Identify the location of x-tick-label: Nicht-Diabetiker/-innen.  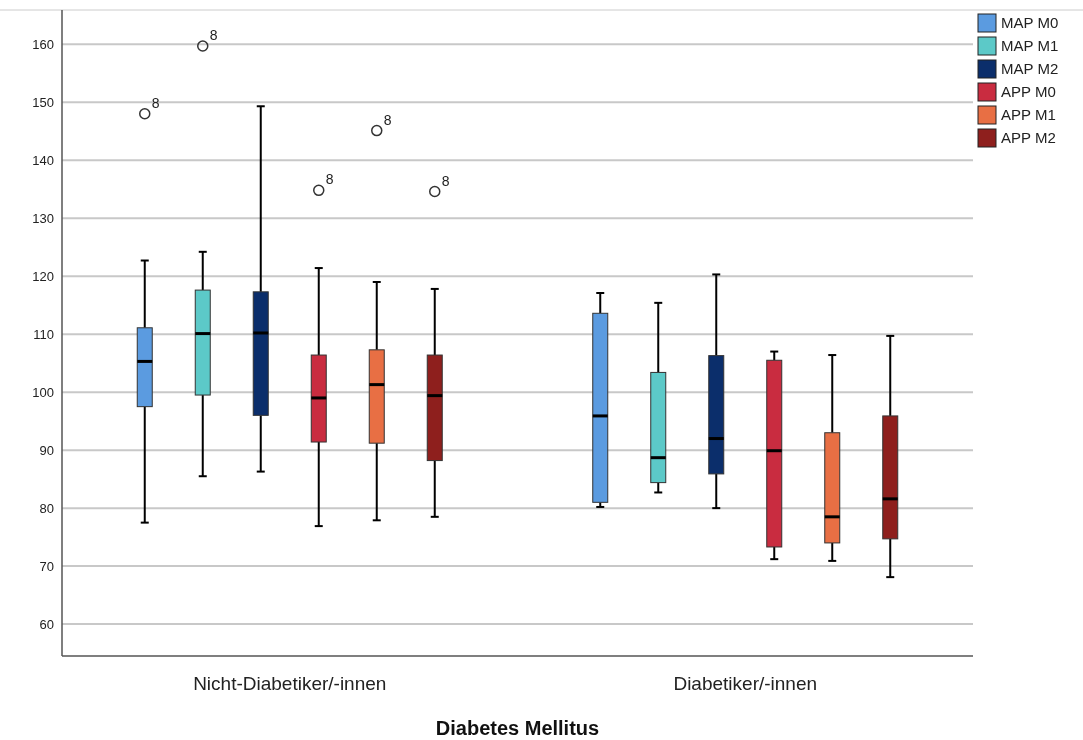
(290, 683).